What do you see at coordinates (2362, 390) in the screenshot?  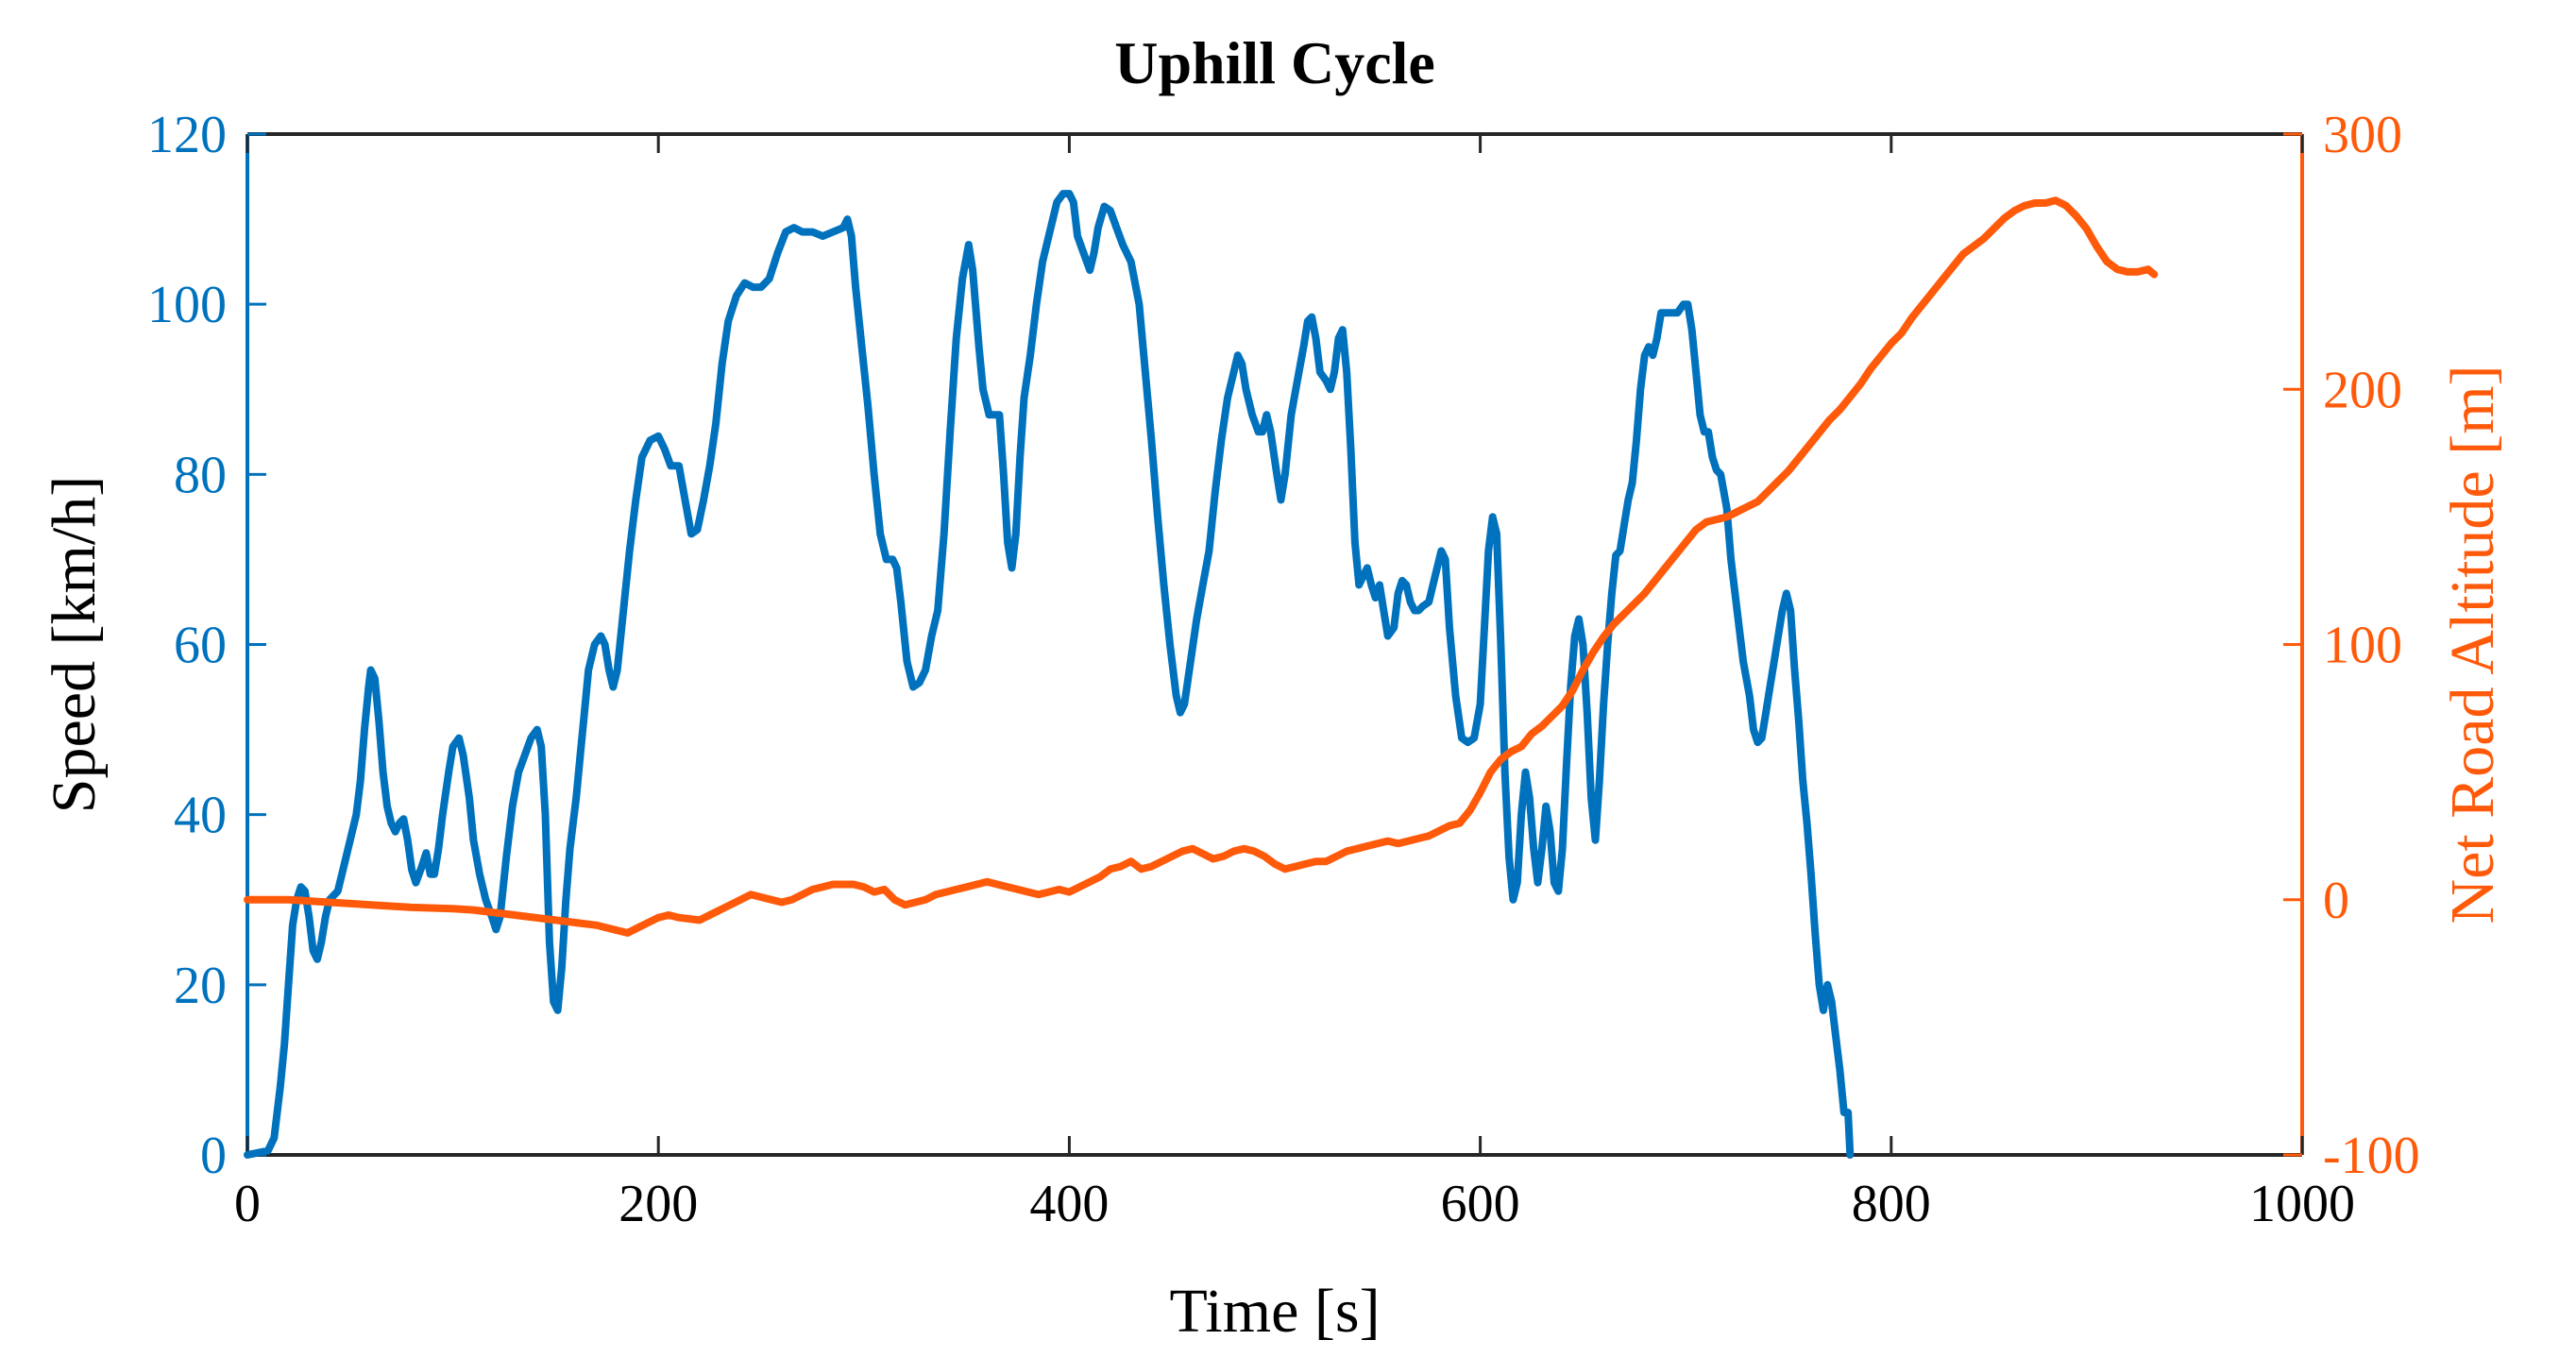 I see `right-y-tick-label: 200` at bounding box center [2362, 390].